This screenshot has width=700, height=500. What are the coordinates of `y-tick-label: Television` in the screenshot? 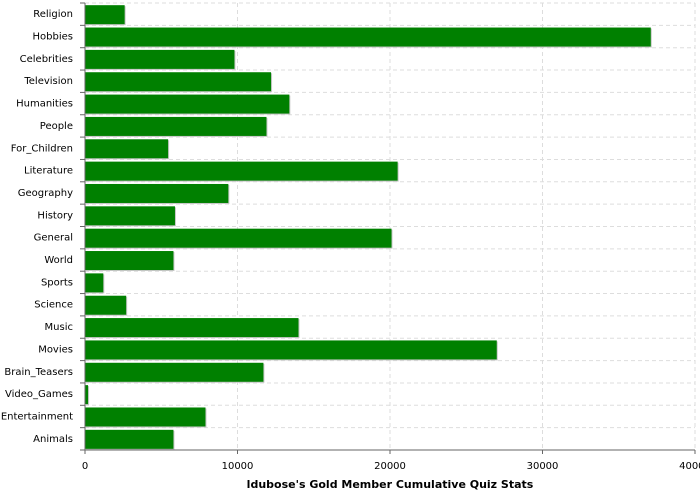 It's located at (48, 81).